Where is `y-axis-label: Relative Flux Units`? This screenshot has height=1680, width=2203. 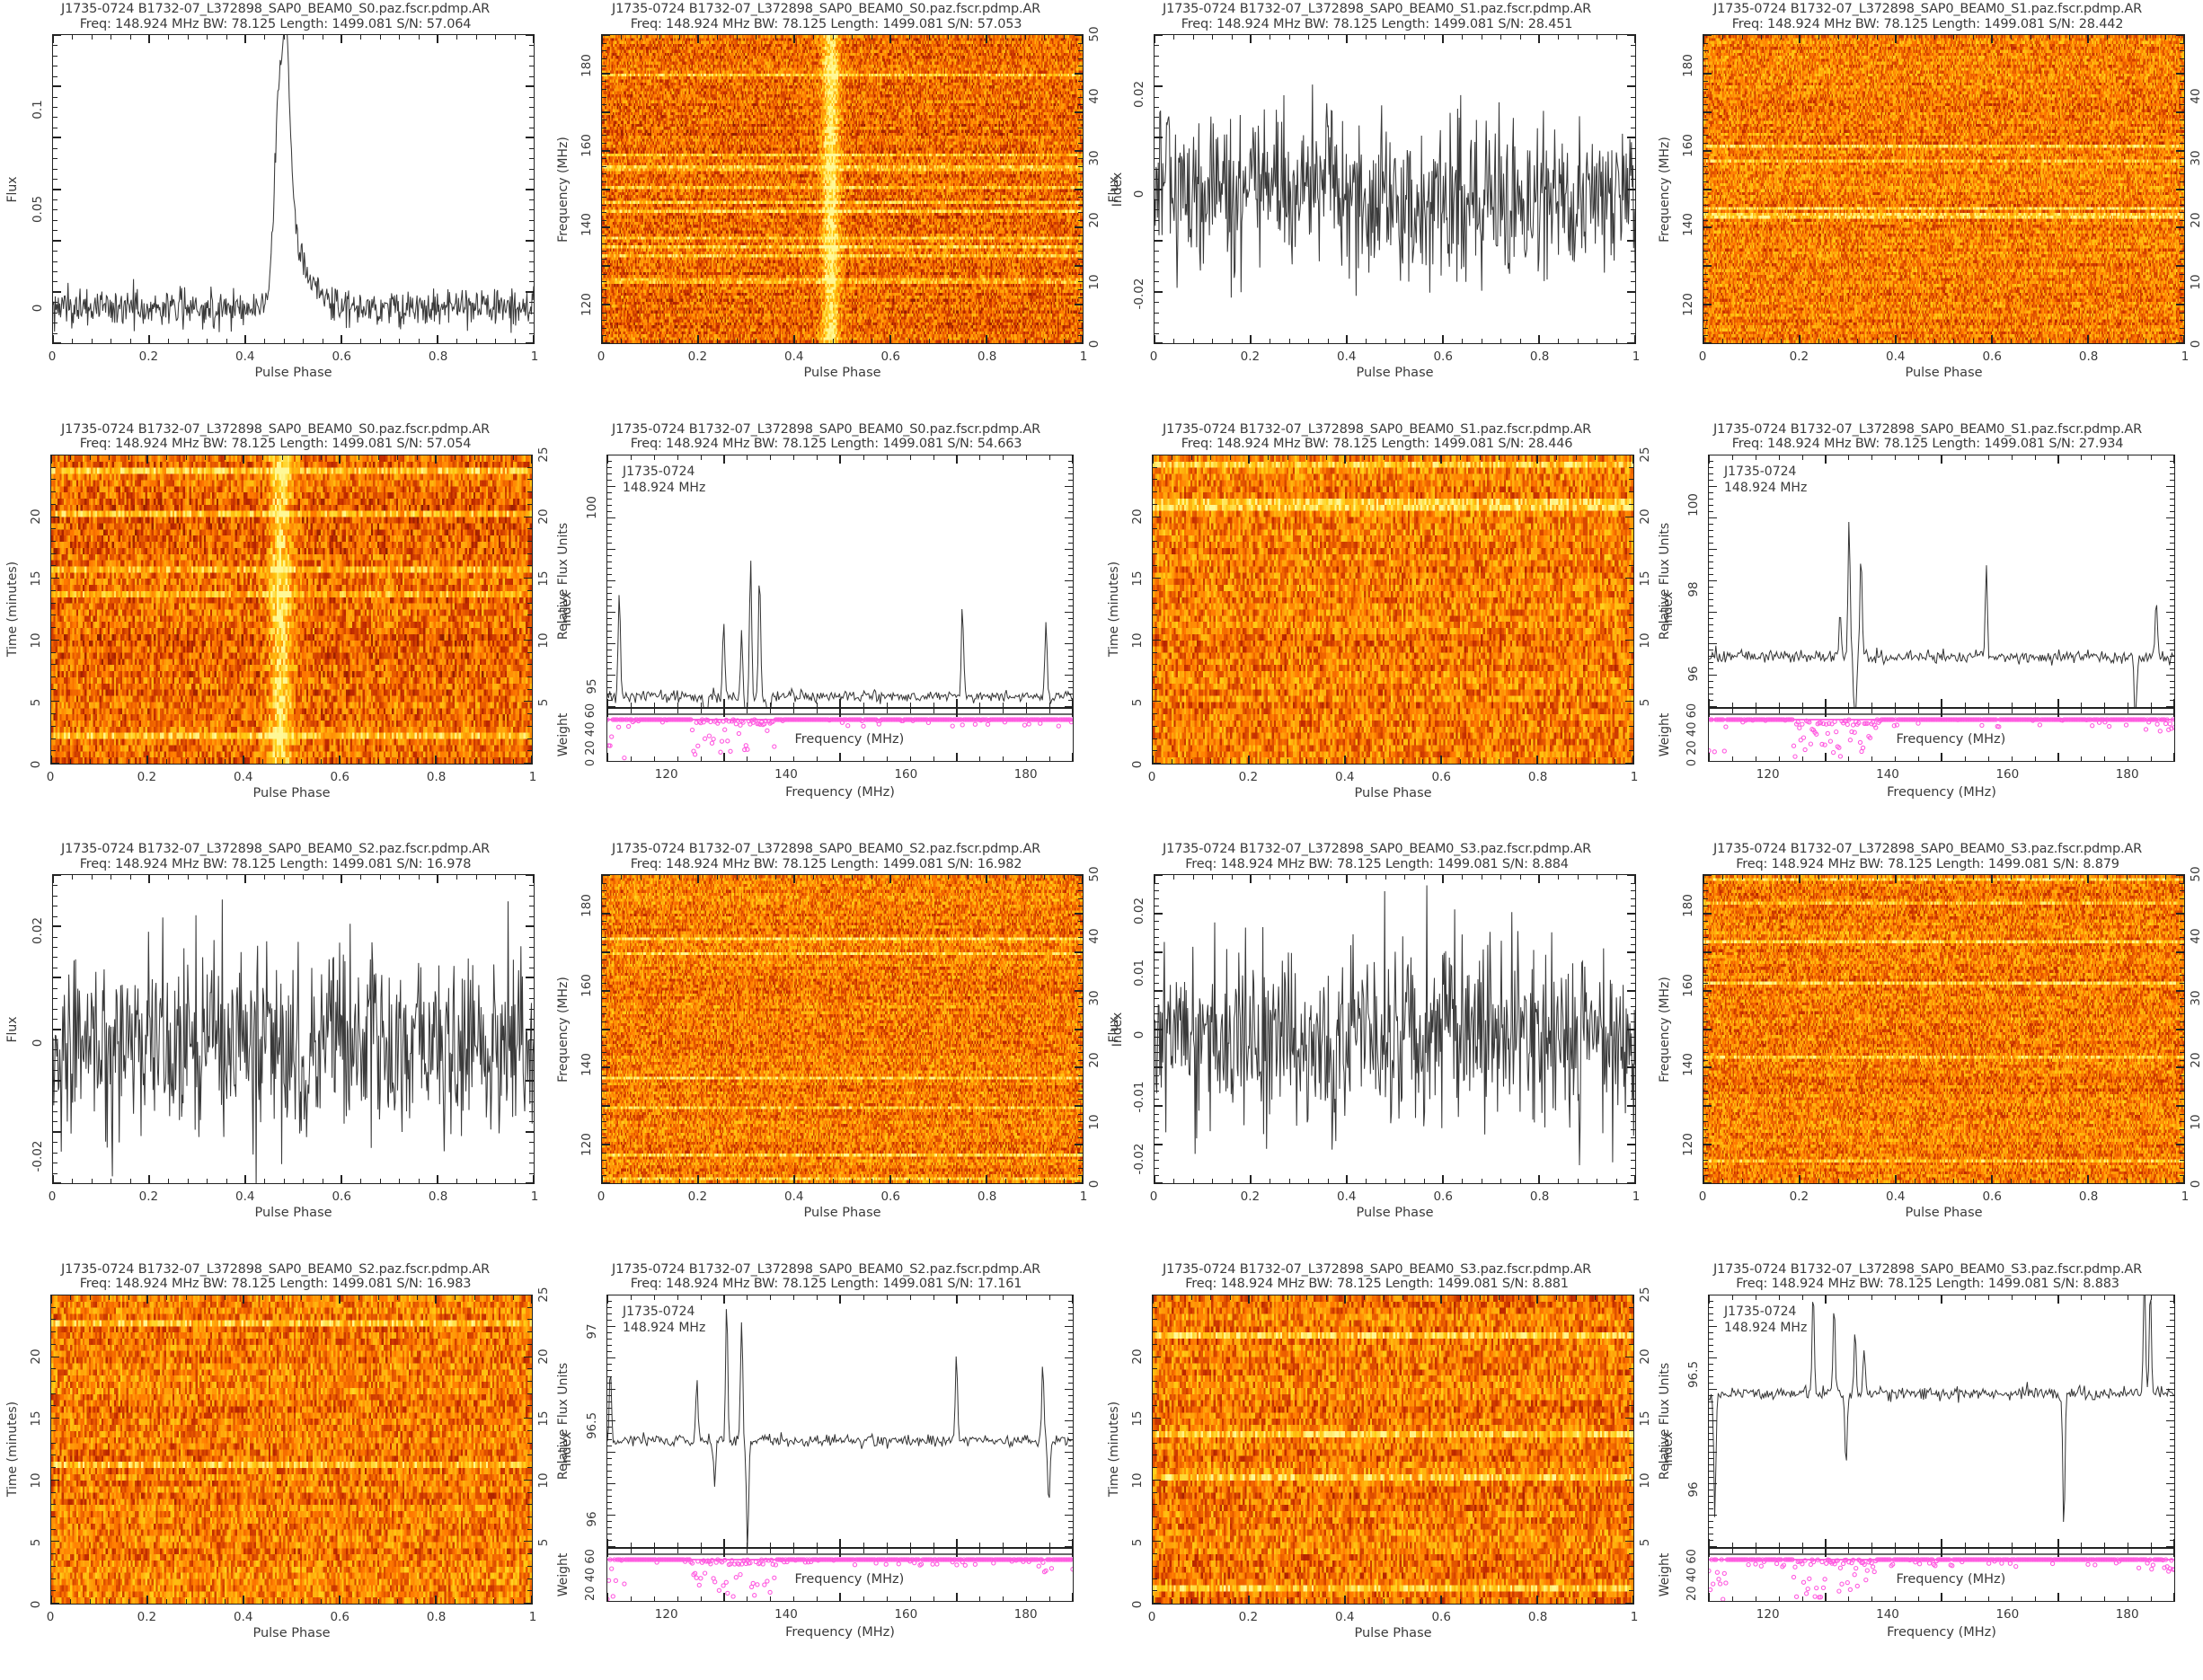 y-axis-label: Relative Flux Units is located at coordinates (1665, 581).